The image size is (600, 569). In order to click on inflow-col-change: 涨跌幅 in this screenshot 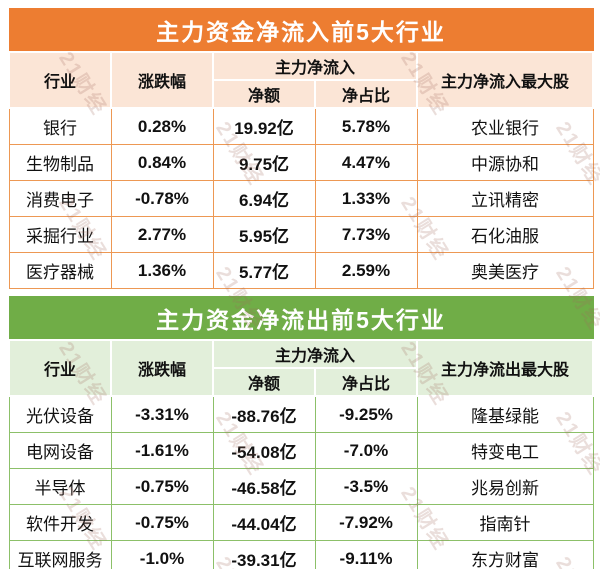, I will do `click(162, 80)`.